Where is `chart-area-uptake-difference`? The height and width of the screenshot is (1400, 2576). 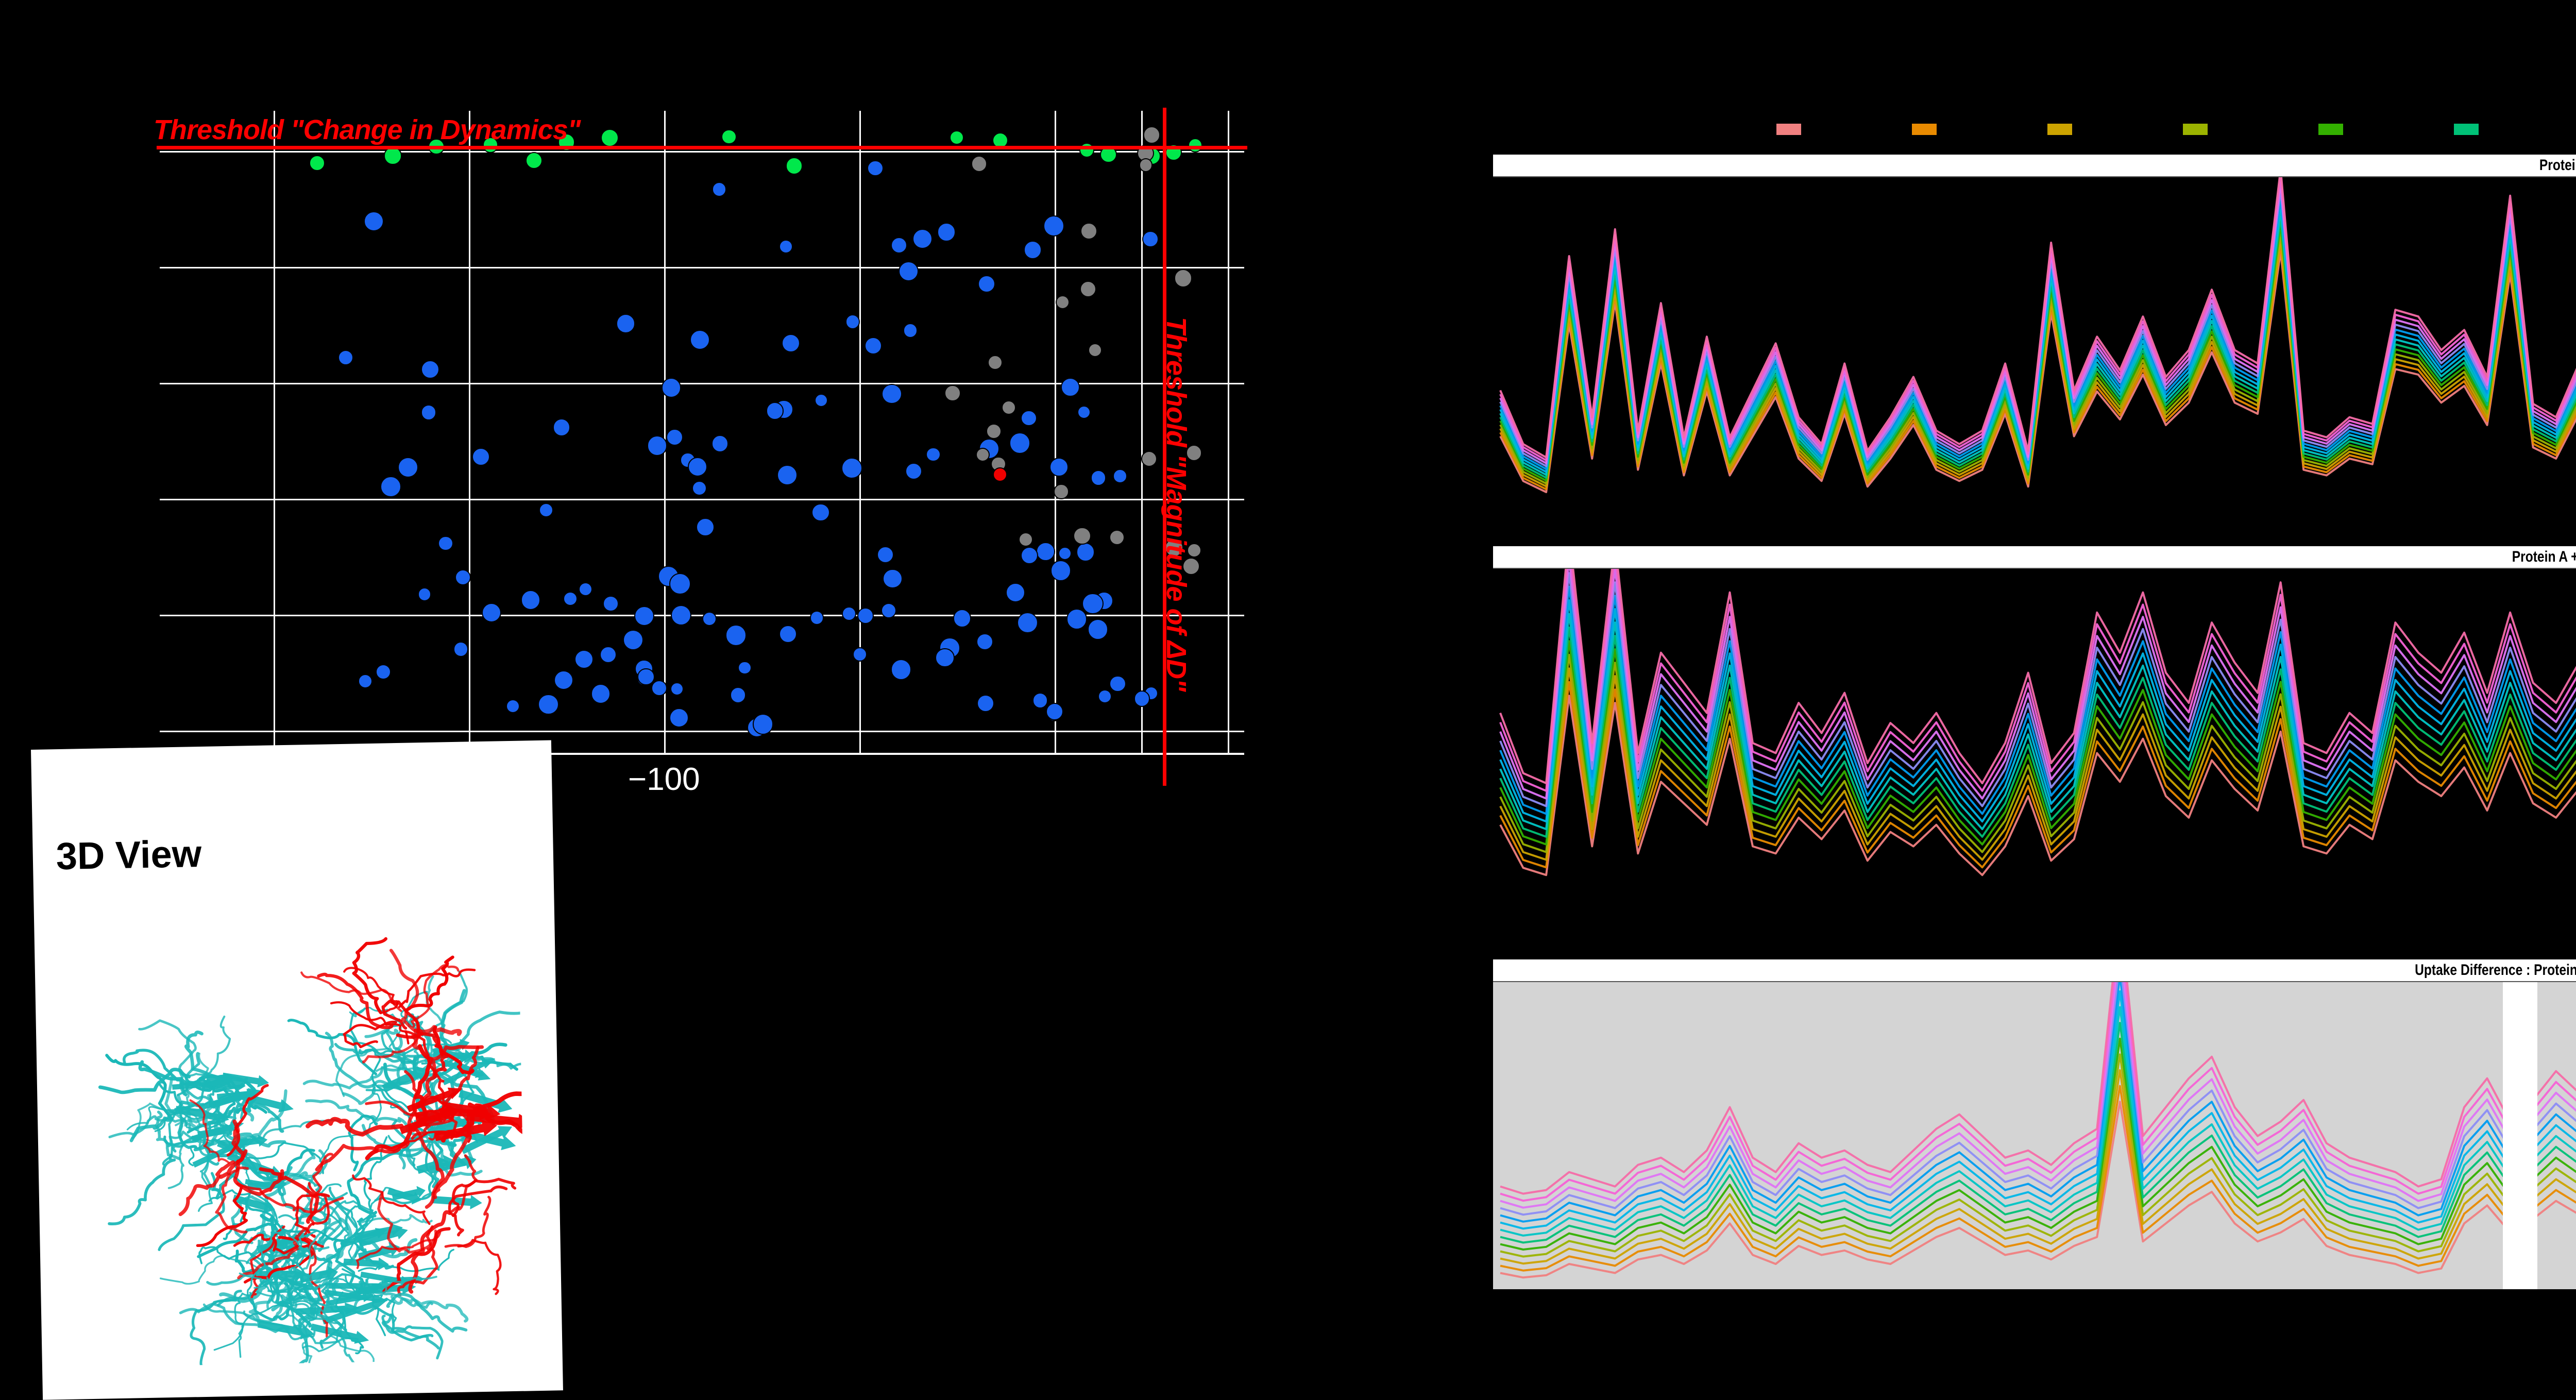
chart-area-uptake-difference is located at coordinates (2034, 1135).